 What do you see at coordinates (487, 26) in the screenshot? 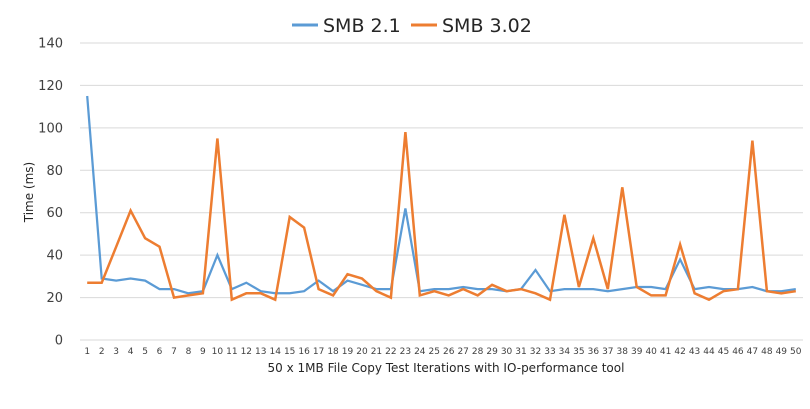
I see `legend-label-2: SMB 3.02` at bounding box center [487, 26].